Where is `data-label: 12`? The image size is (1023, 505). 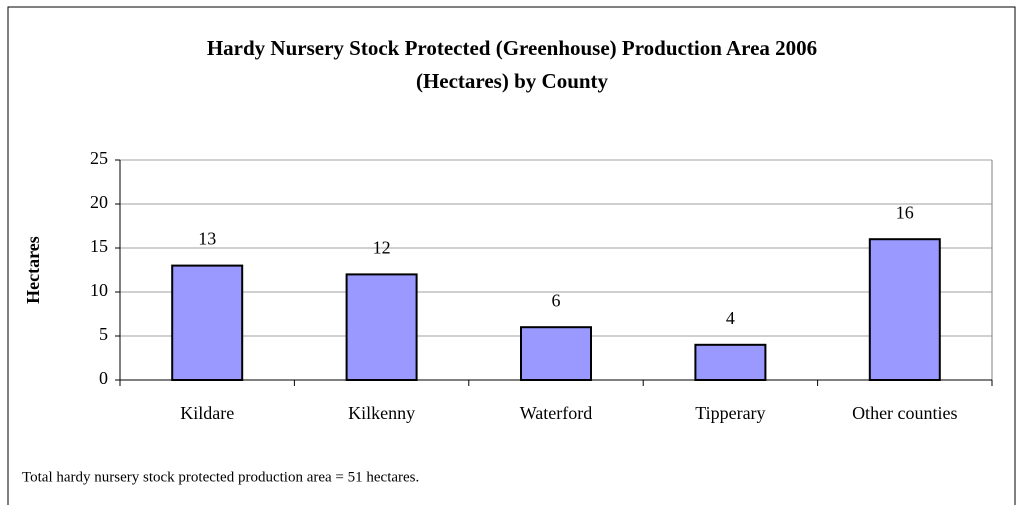 data-label: 12 is located at coordinates (382, 248).